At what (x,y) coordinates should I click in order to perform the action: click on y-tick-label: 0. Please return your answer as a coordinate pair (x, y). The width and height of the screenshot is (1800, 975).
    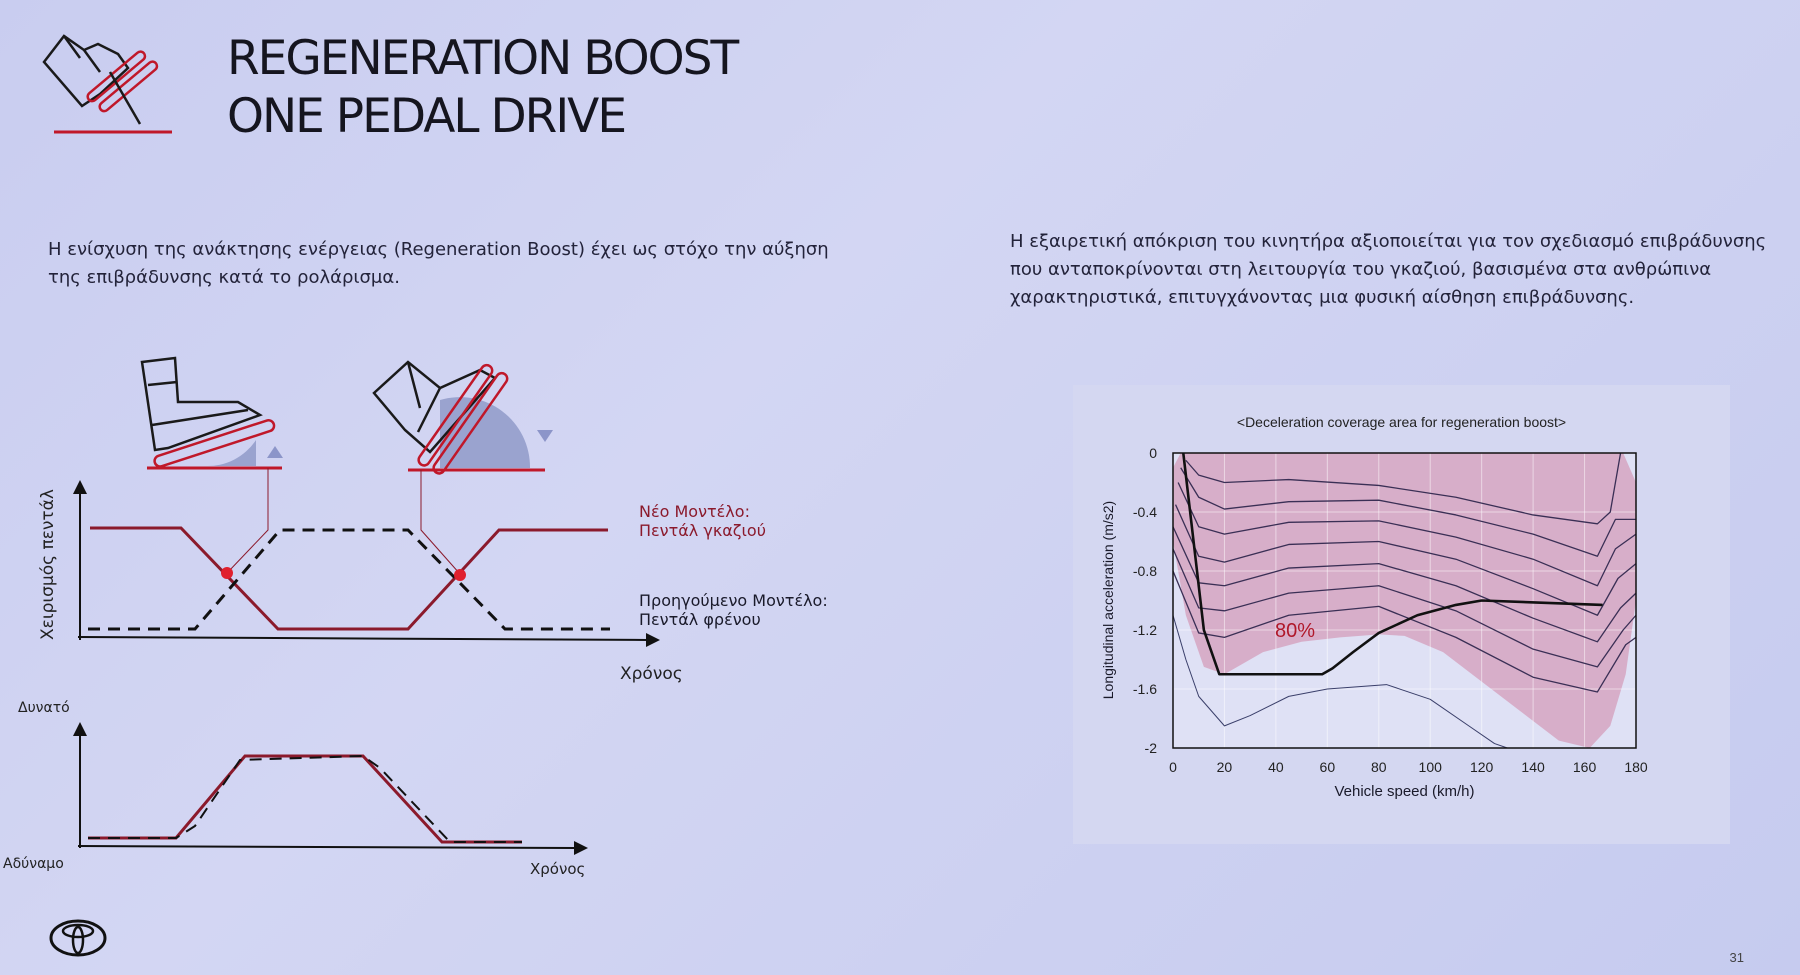
    Looking at the image, I should click on (1153, 453).